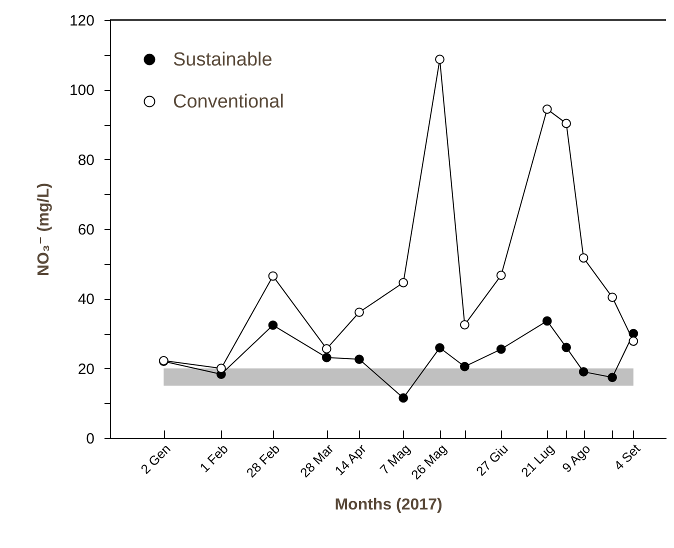 Image resolution: width=674 pixels, height=548 pixels. What do you see at coordinates (537, 460) in the screenshot?
I see `x-tick-label: 21 Lug` at bounding box center [537, 460].